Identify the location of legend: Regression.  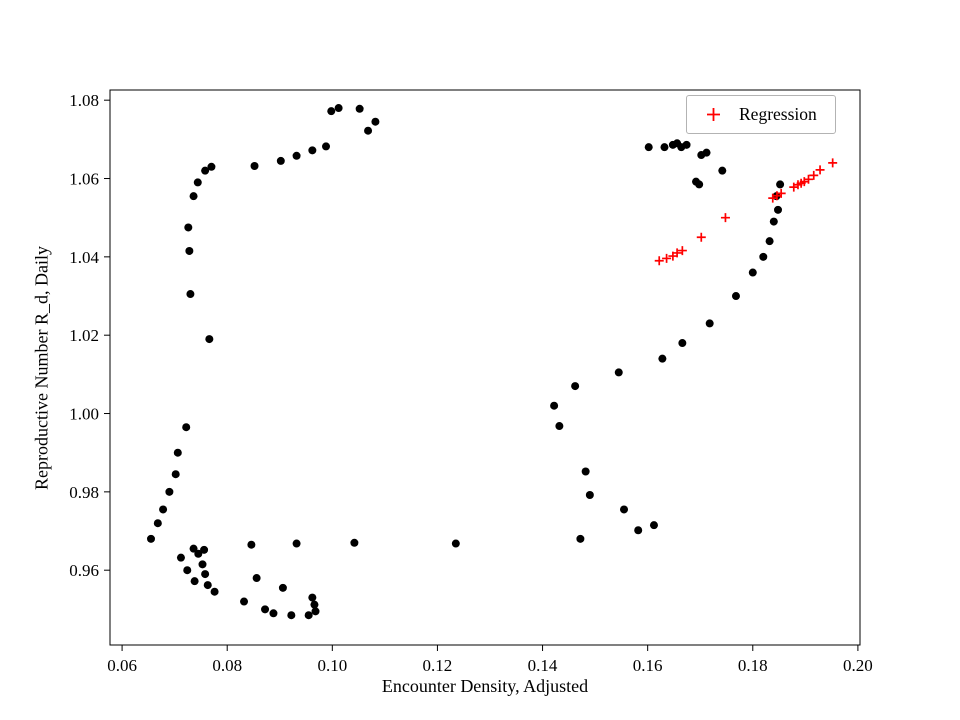
(761, 114).